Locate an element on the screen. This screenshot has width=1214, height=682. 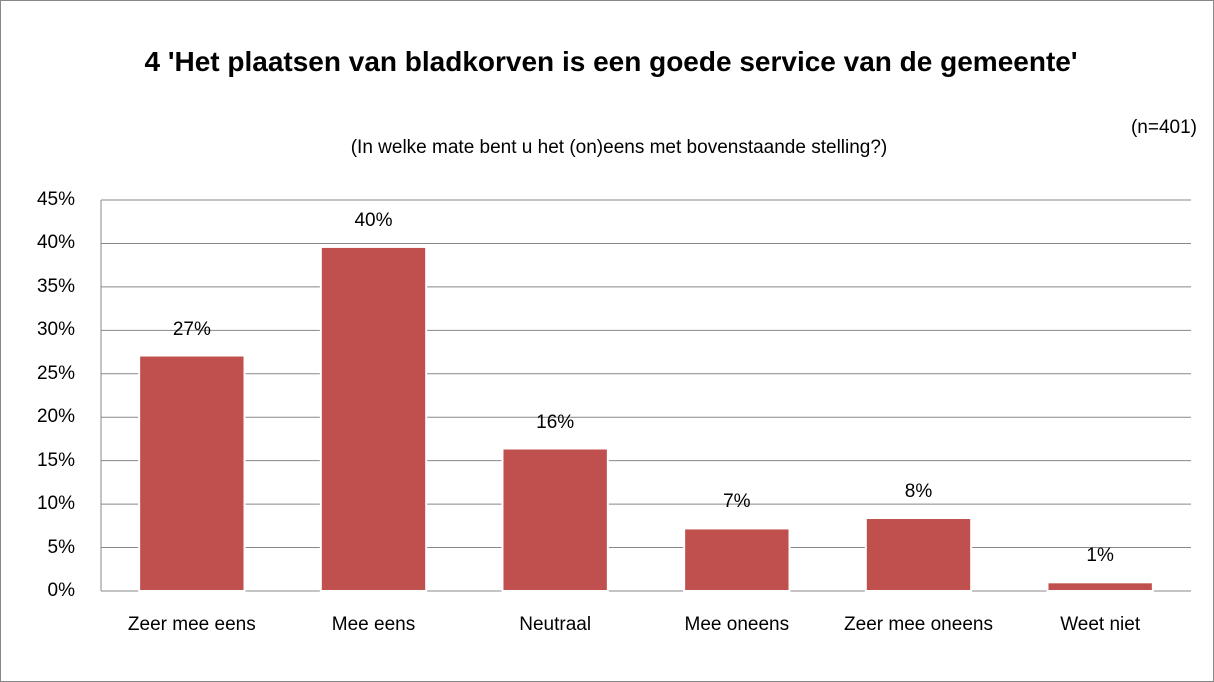
y-tick-label: 45% is located at coordinates (55, 199).